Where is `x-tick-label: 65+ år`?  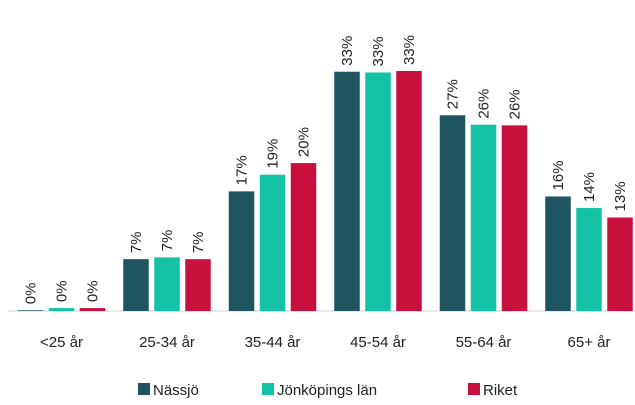 x-tick-label: 65+ år is located at coordinates (589, 342).